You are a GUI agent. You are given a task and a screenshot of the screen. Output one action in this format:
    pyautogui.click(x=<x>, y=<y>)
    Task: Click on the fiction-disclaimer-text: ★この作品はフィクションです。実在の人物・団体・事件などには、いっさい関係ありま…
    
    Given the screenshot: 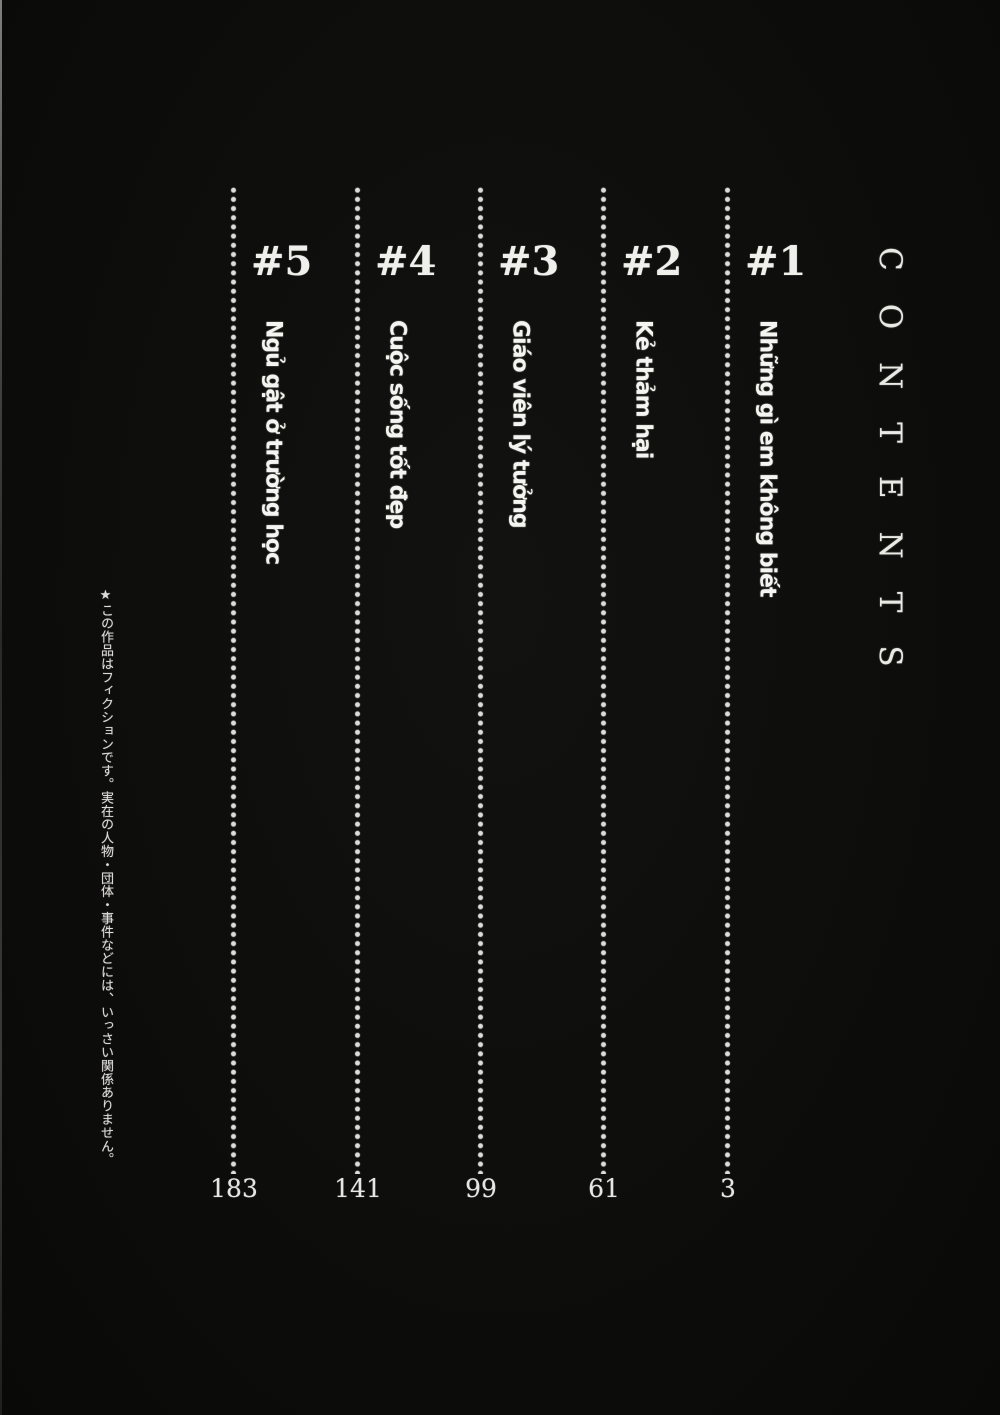 What is the action you would take?
    pyautogui.click(x=105, y=877)
    